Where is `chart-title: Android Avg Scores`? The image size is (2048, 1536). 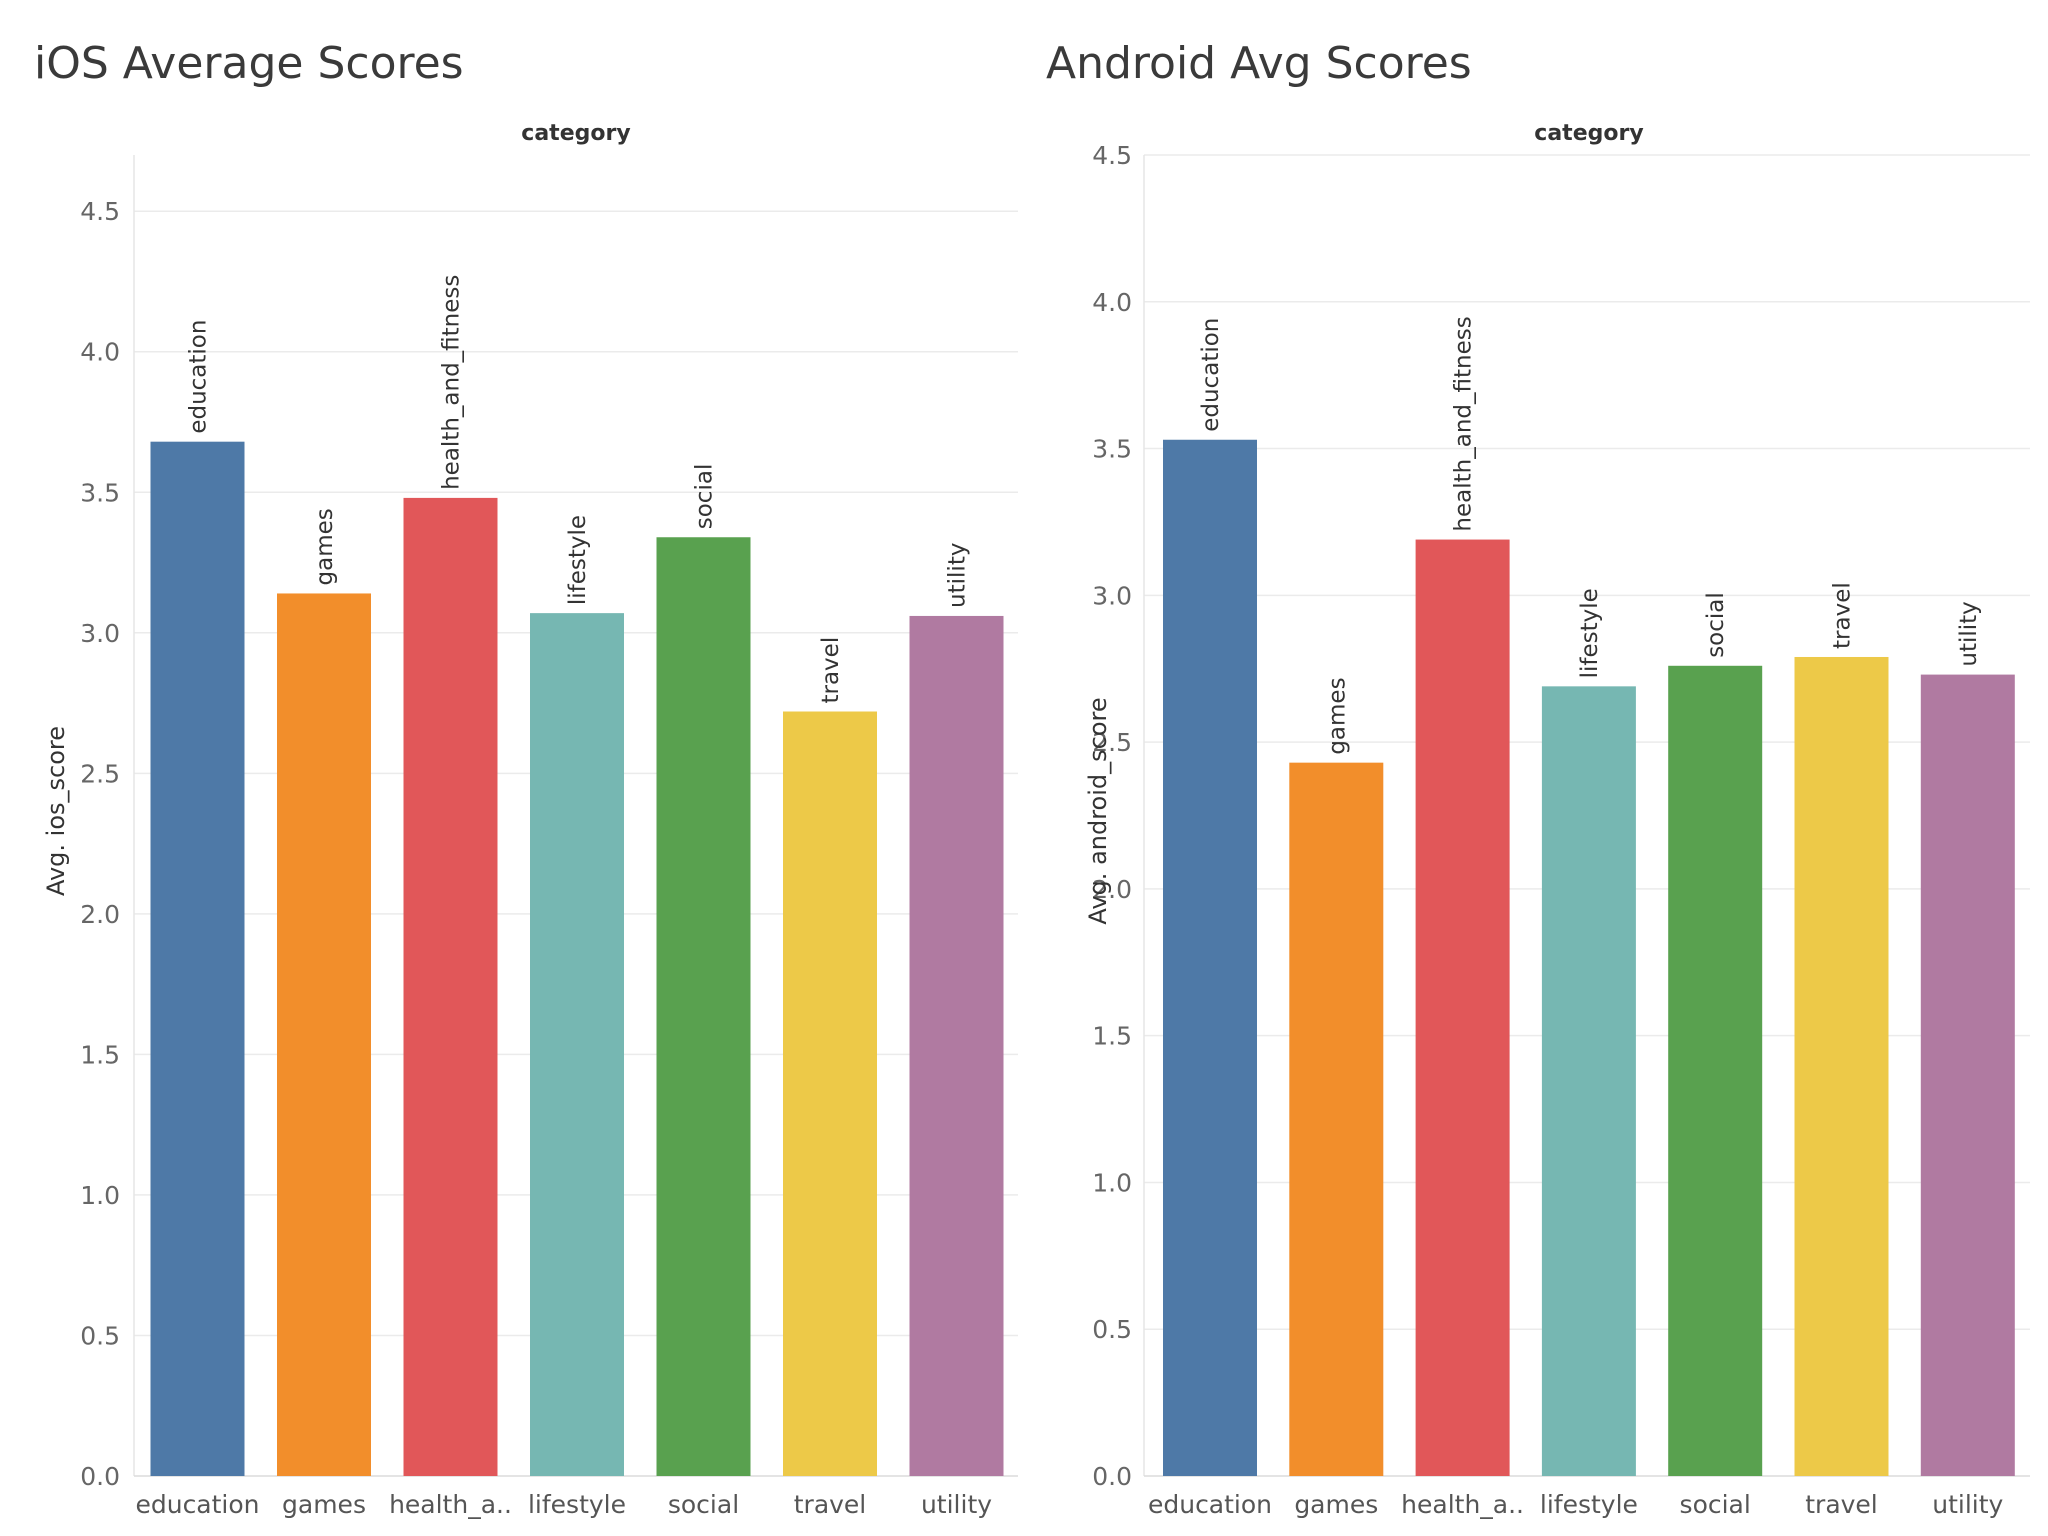
chart-title: Android Avg Scores is located at coordinates (1259, 63).